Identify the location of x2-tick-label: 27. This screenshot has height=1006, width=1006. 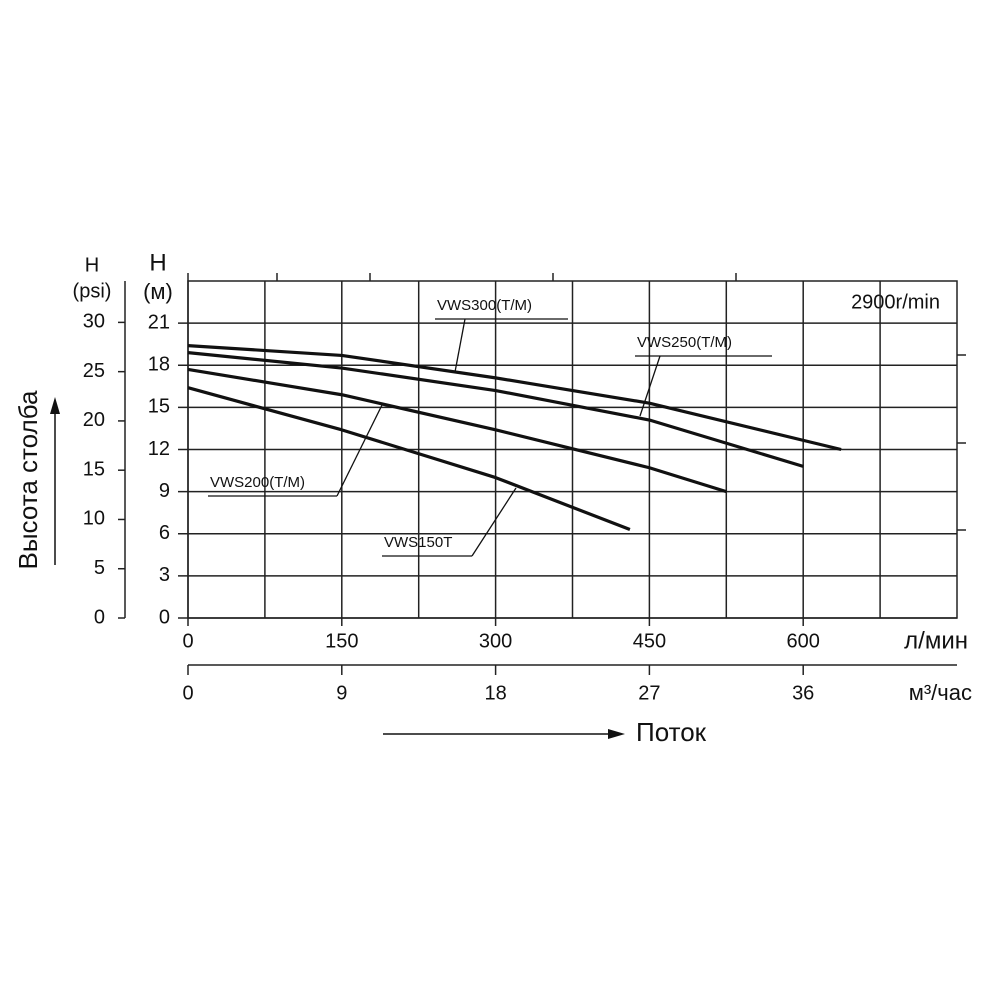
(649, 693).